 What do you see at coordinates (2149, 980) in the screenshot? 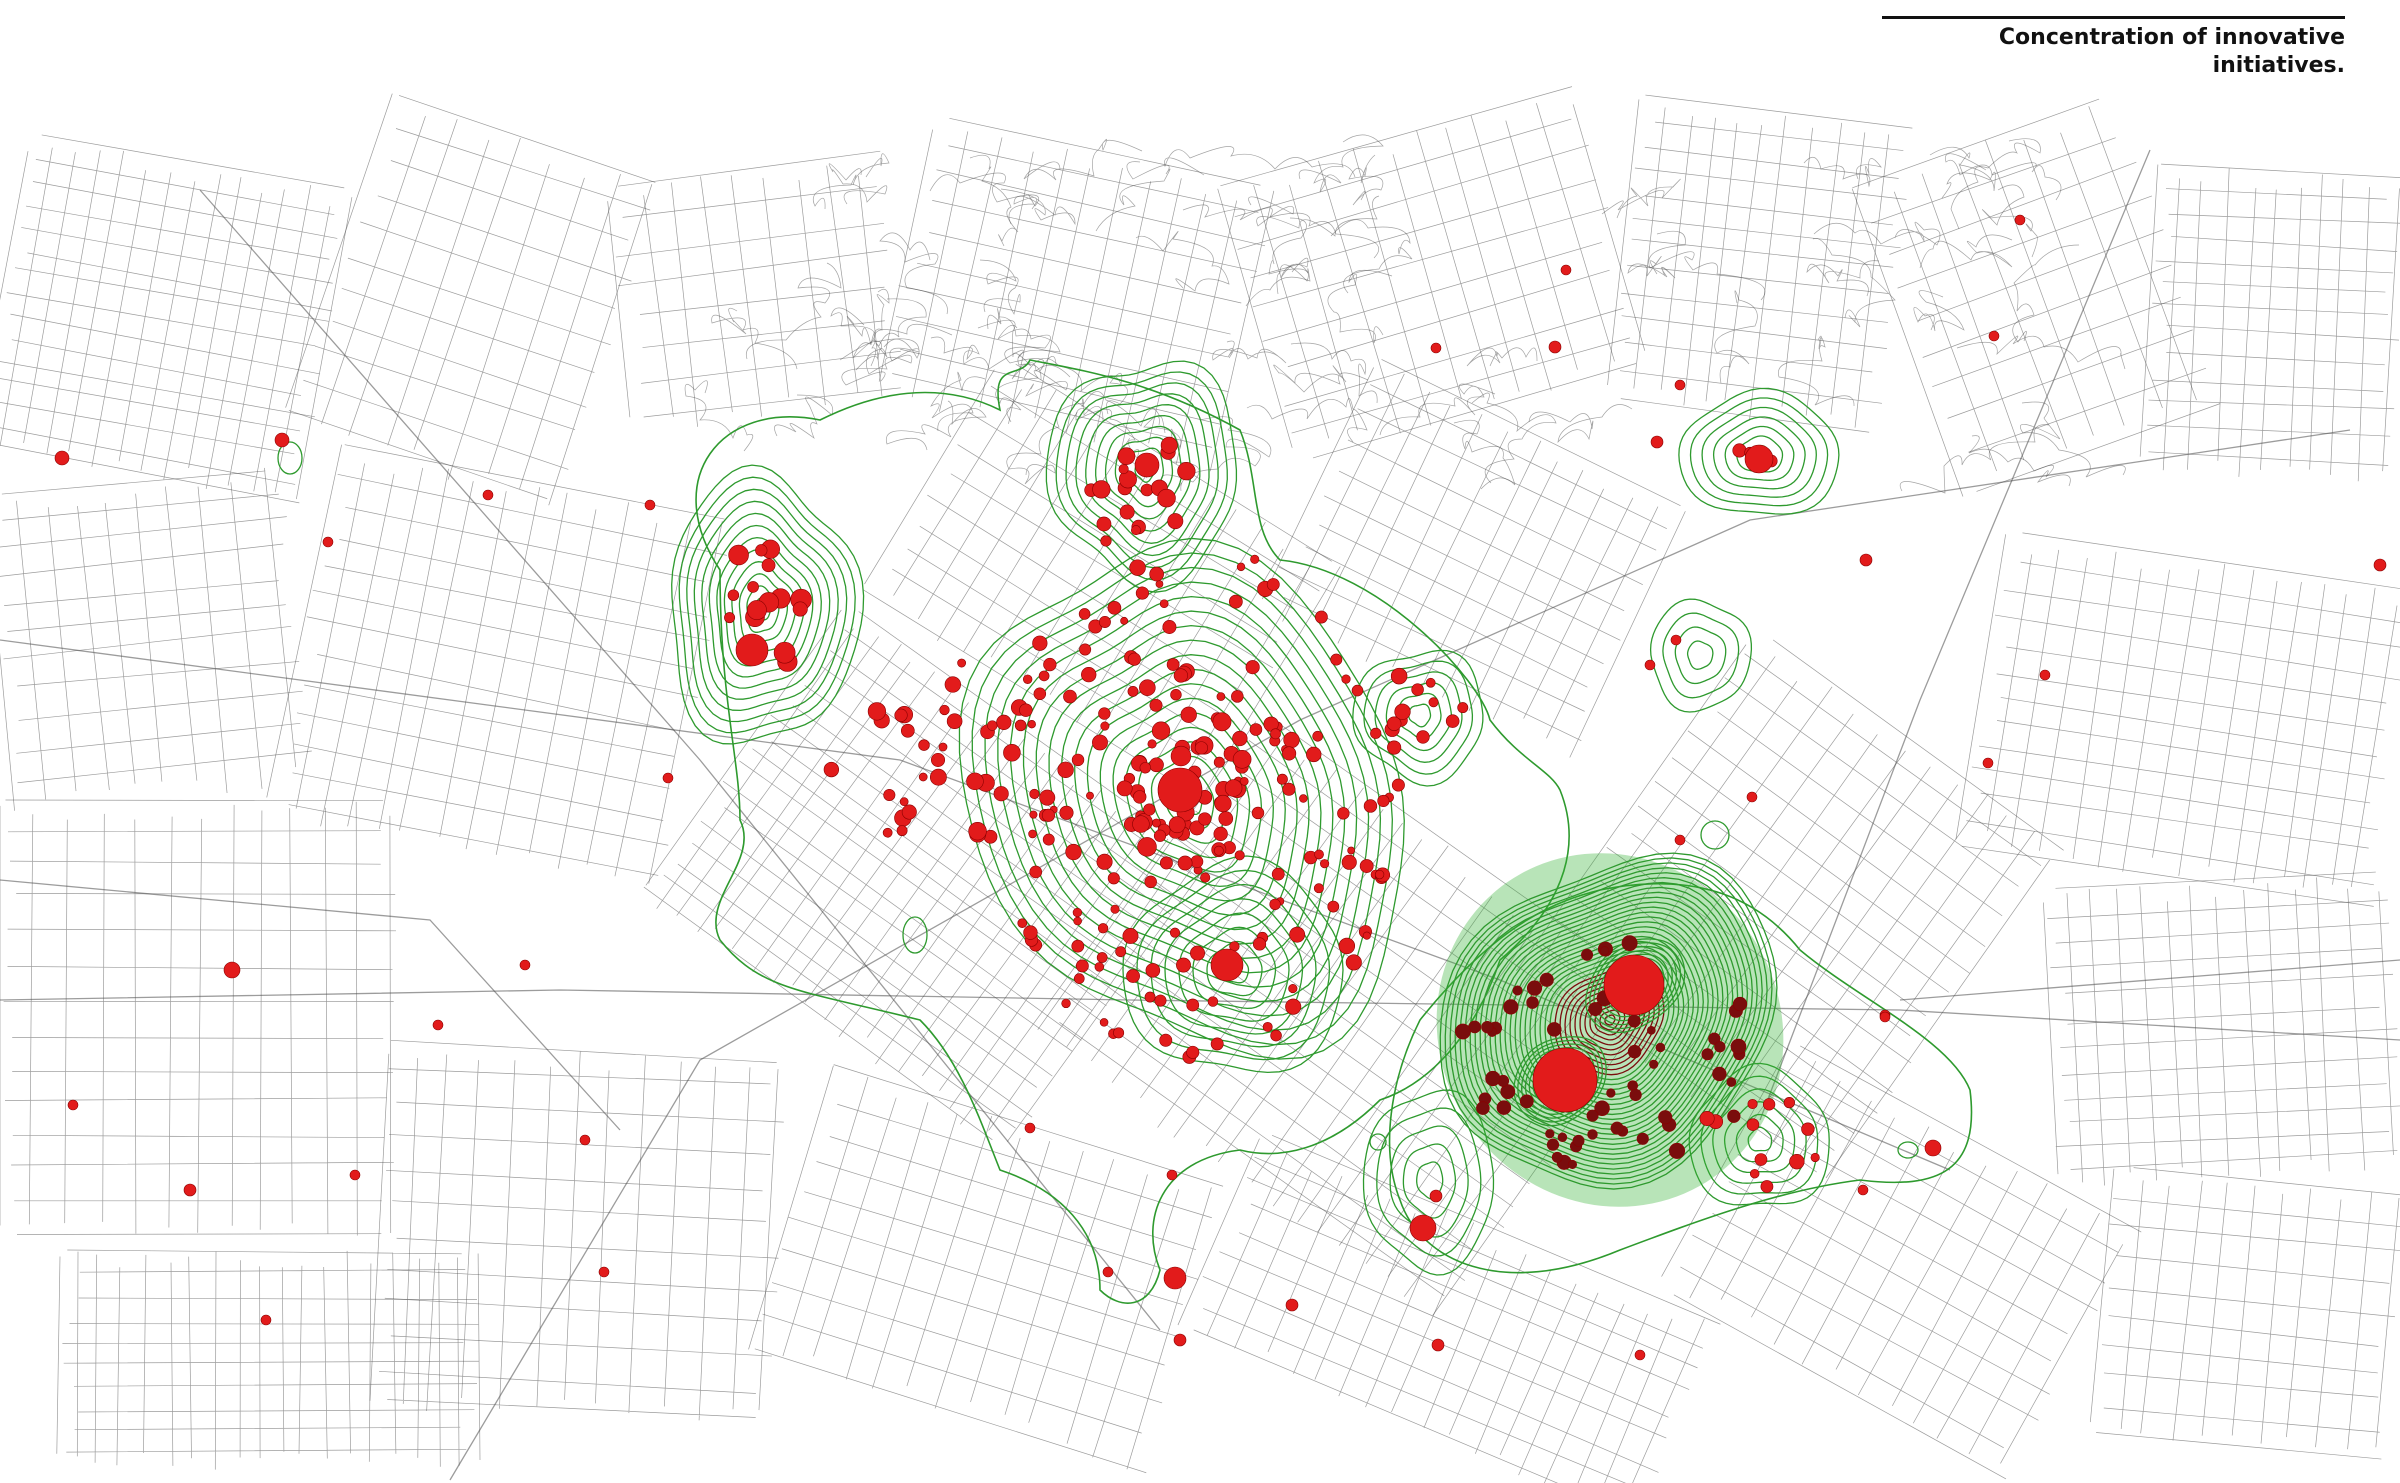
I see `arterial-road` at bounding box center [2149, 980].